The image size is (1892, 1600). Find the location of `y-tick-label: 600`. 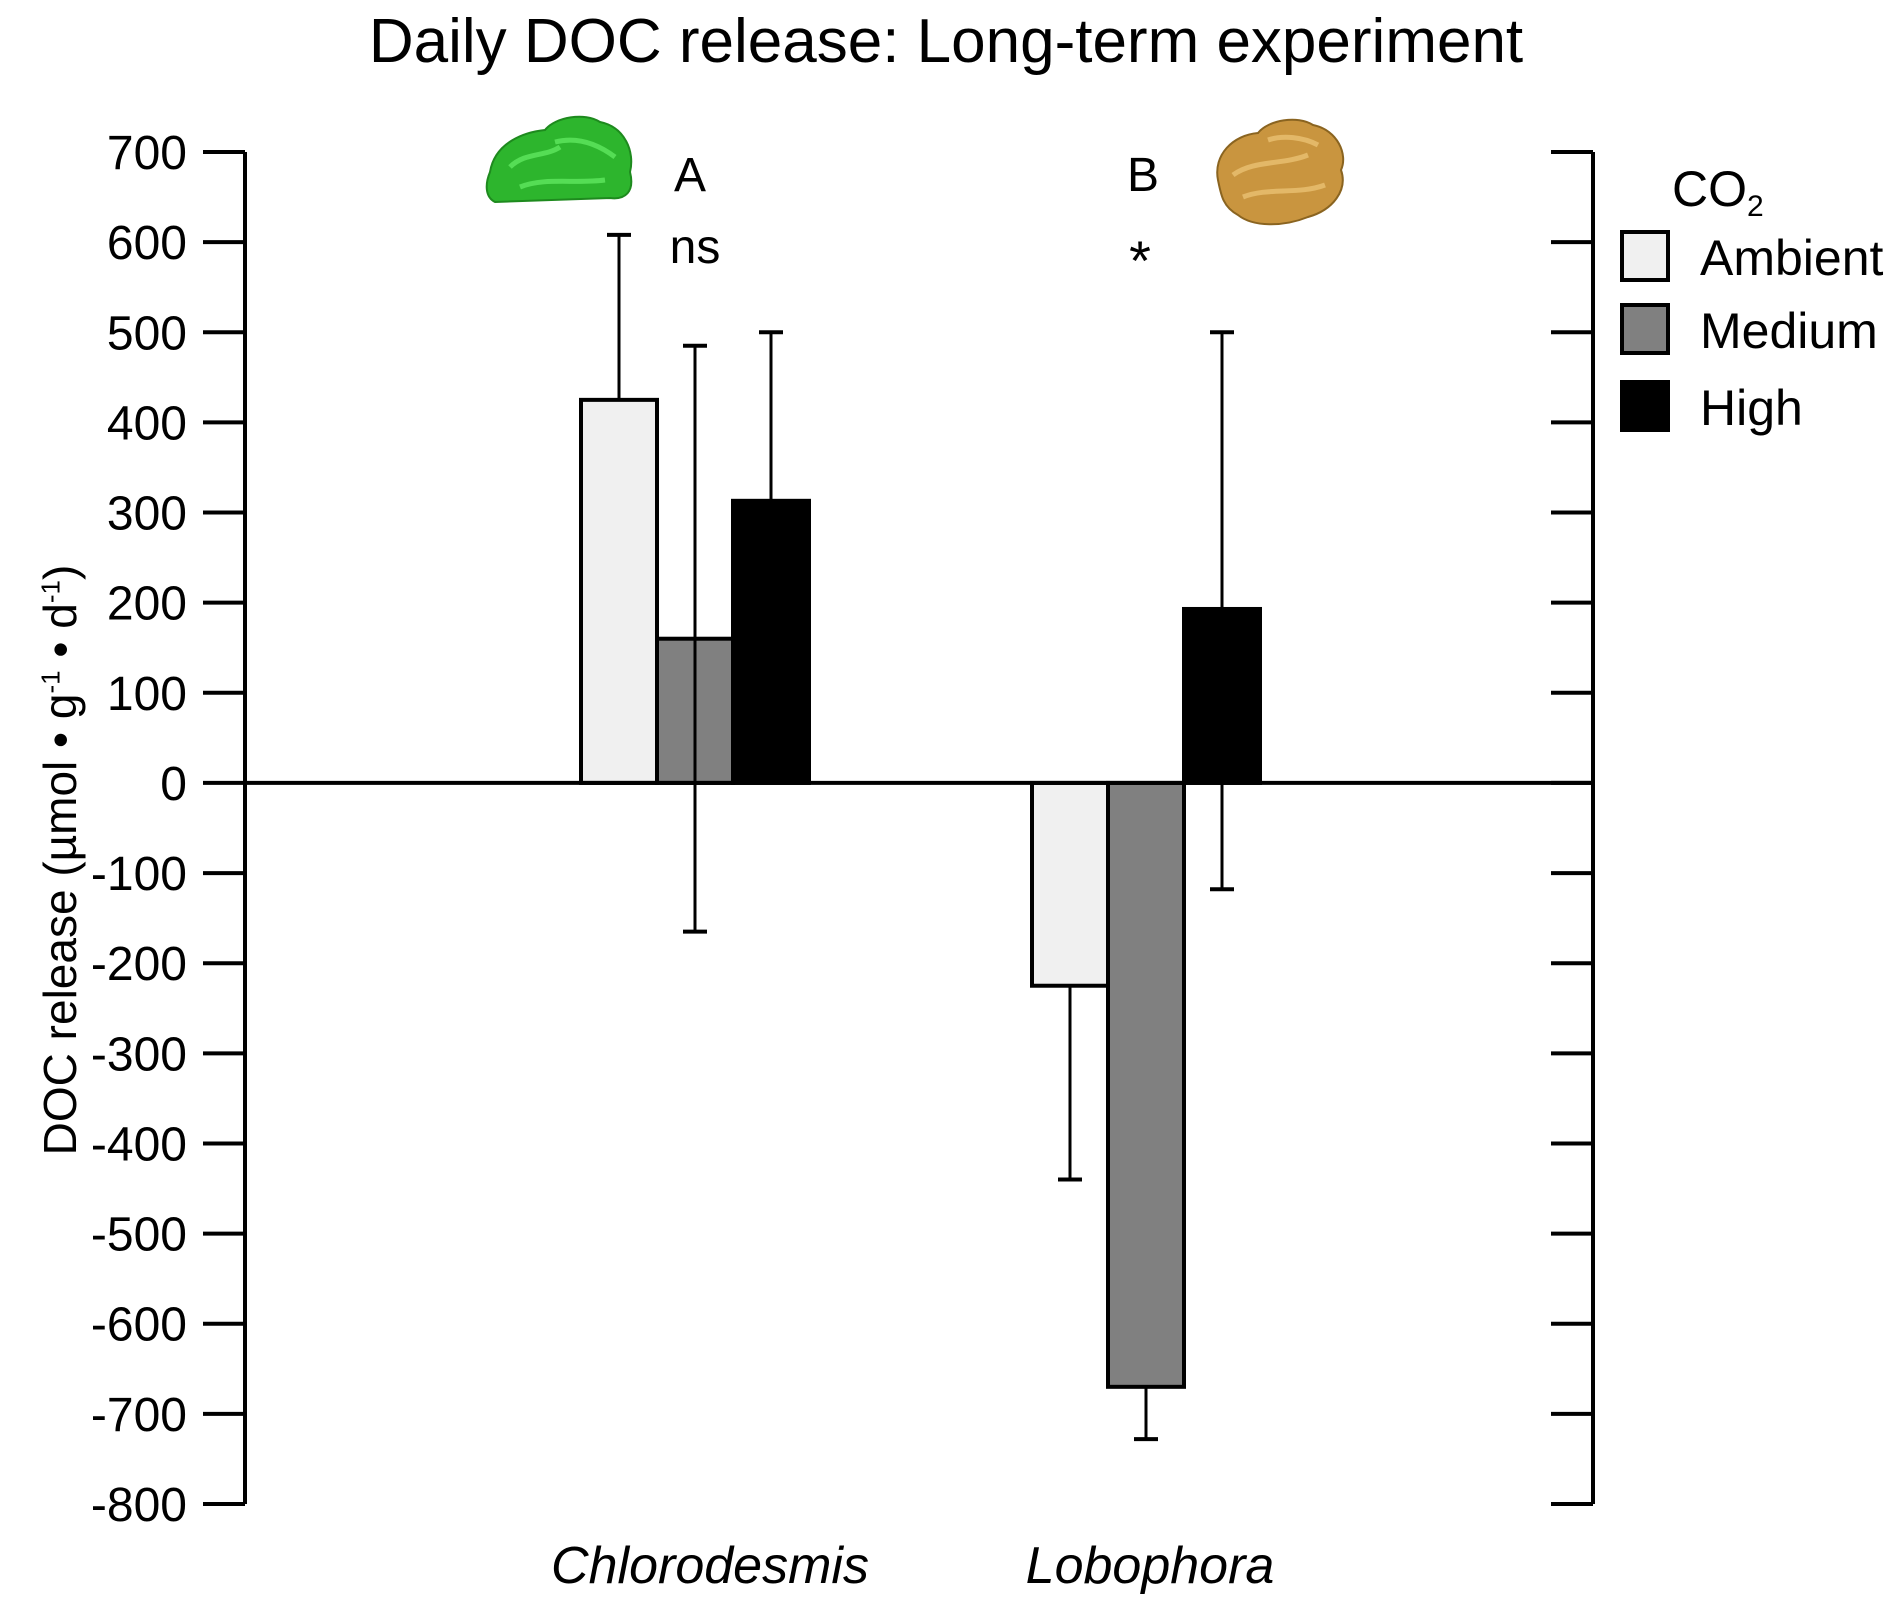

y-tick-label: 600 is located at coordinates (147, 243).